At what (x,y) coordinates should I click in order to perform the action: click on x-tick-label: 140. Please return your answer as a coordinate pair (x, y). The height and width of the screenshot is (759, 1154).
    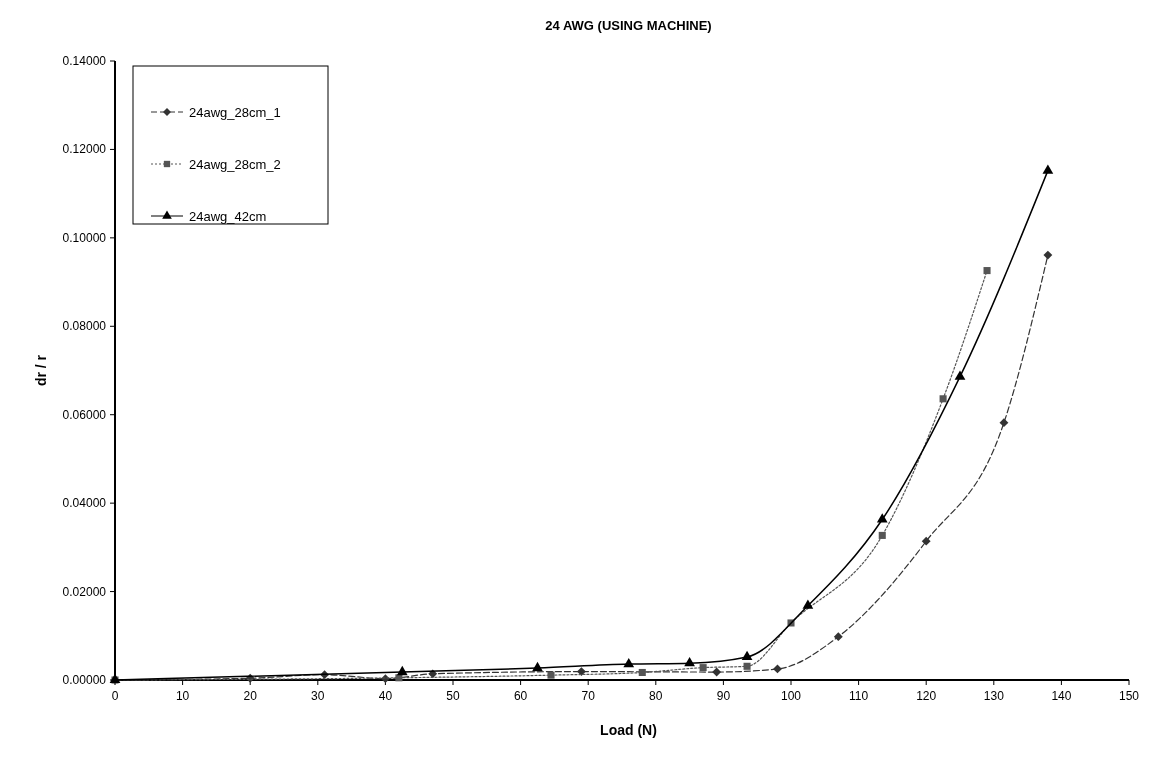
    Looking at the image, I should click on (1061, 696).